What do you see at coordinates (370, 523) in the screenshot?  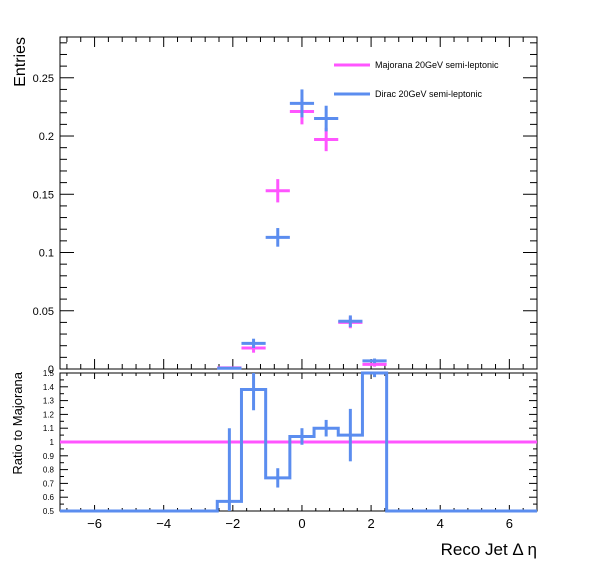 I see `x-tick-label: 2` at bounding box center [370, 523].